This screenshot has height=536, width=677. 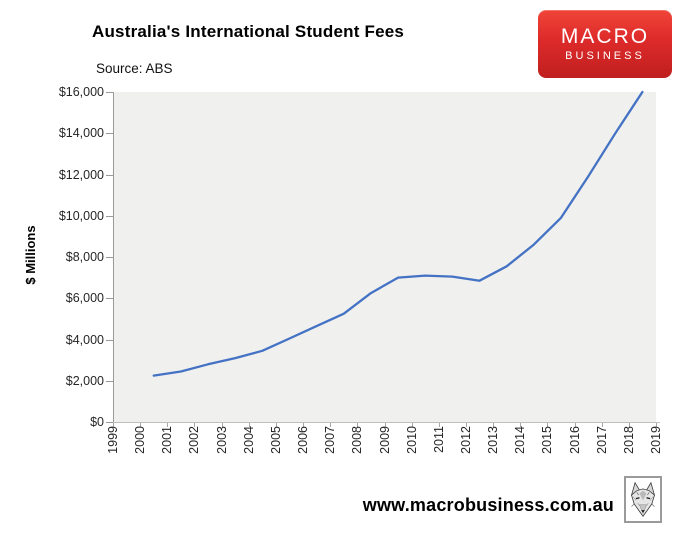 What do you see at coordinates (303, 440) in the screenshot?
I see `x-tick-label: 2006` at bounding box center [303, 440].